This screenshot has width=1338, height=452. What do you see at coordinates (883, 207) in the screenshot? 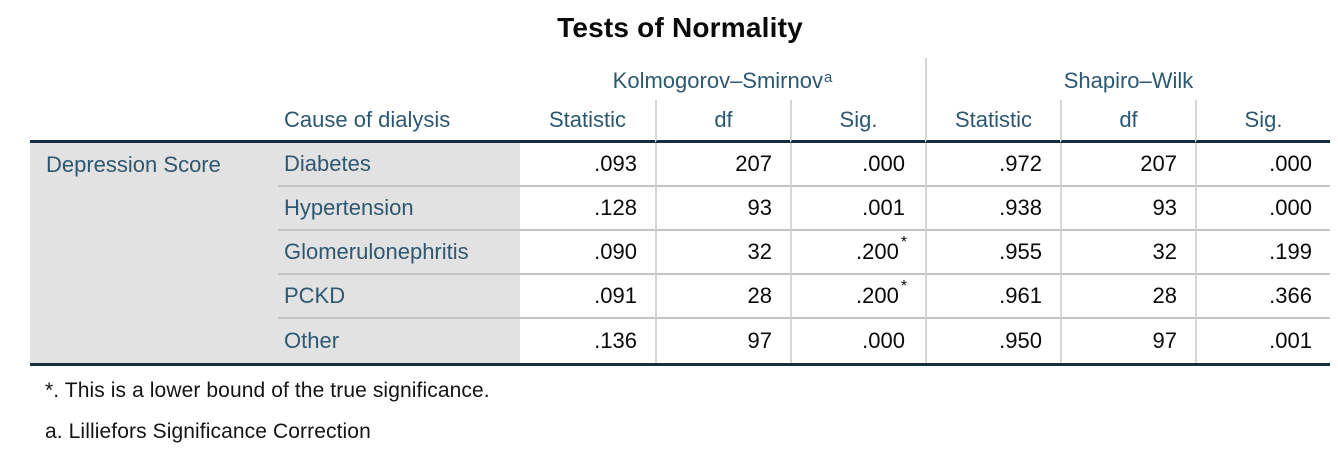
I see `ks-sig-number: .001` at bounding box center [883, 207].